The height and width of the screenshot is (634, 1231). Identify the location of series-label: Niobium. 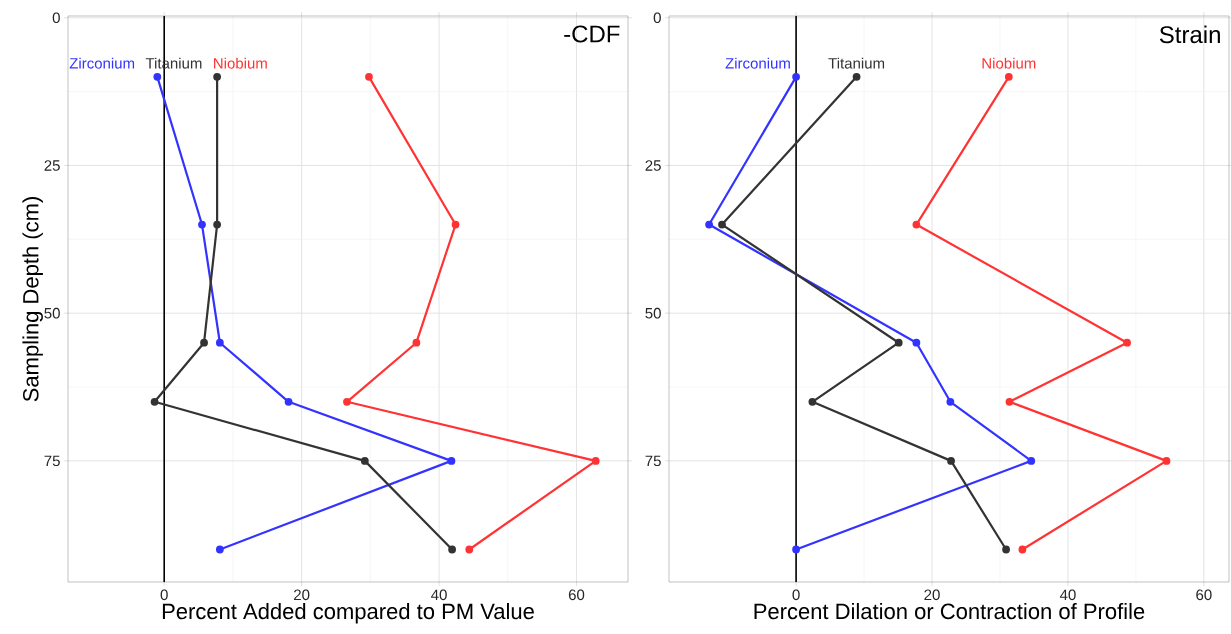
(1009, 63).